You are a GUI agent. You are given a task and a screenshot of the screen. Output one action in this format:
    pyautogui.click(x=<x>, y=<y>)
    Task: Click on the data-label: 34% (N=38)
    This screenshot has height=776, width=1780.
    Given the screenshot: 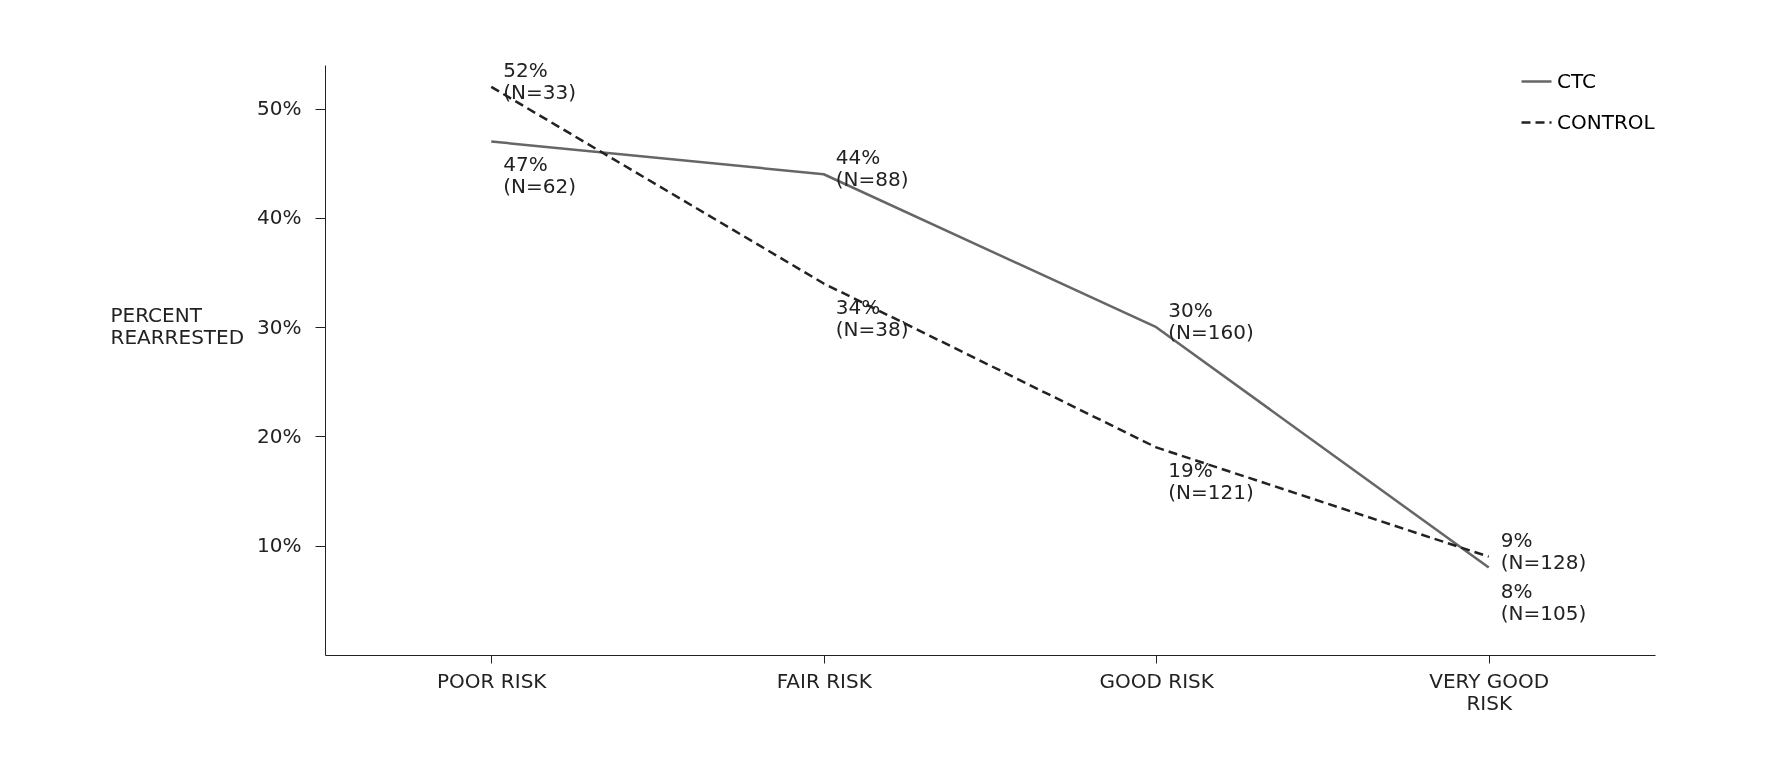 What is the action you would take?
    pyautogui.click(x=872, y=317)
    